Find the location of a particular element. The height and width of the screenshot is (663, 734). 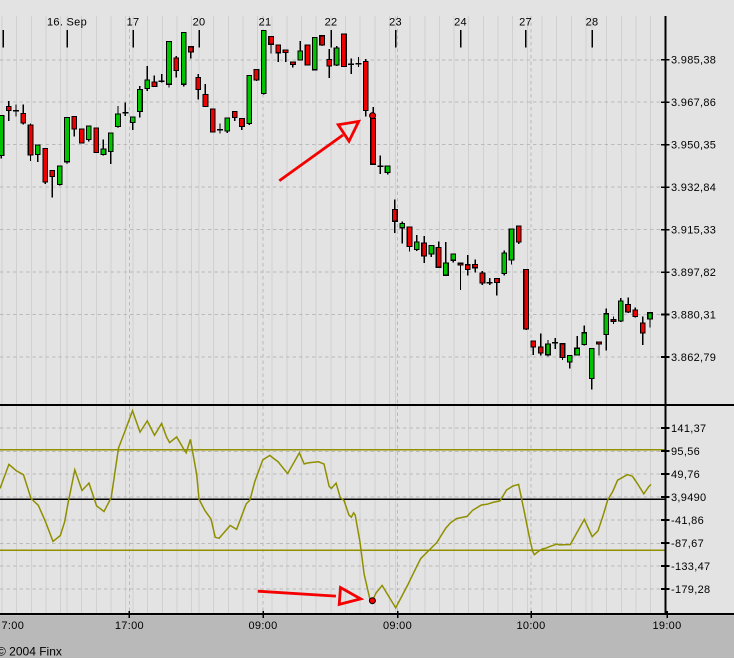

svg-text: -133,47 is located at coordinates (690, 567).